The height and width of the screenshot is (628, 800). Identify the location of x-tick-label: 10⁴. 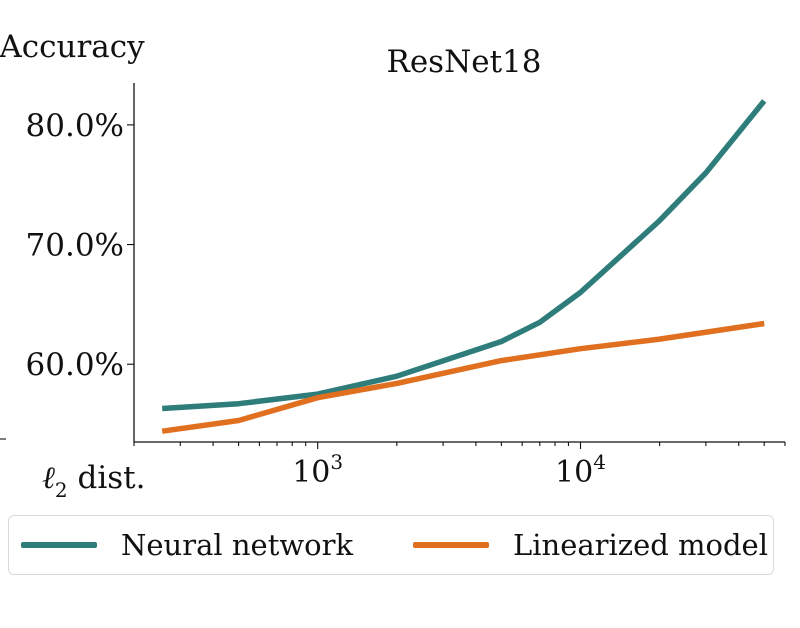
(580, 470).